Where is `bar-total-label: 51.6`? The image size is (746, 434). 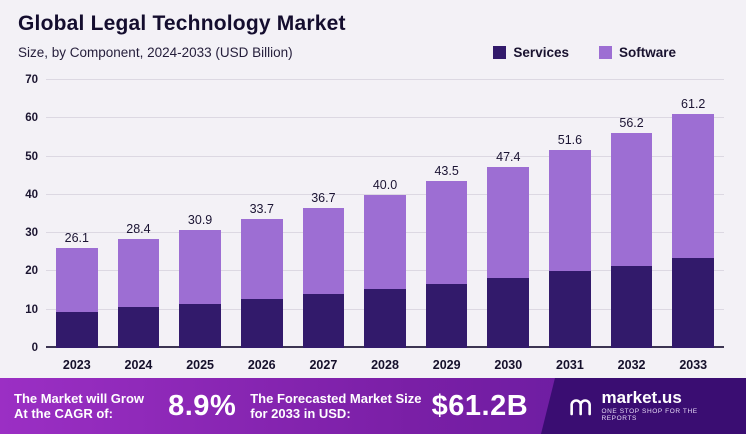 bar-total-label: 51.6 is located at coordinates (570, 140).